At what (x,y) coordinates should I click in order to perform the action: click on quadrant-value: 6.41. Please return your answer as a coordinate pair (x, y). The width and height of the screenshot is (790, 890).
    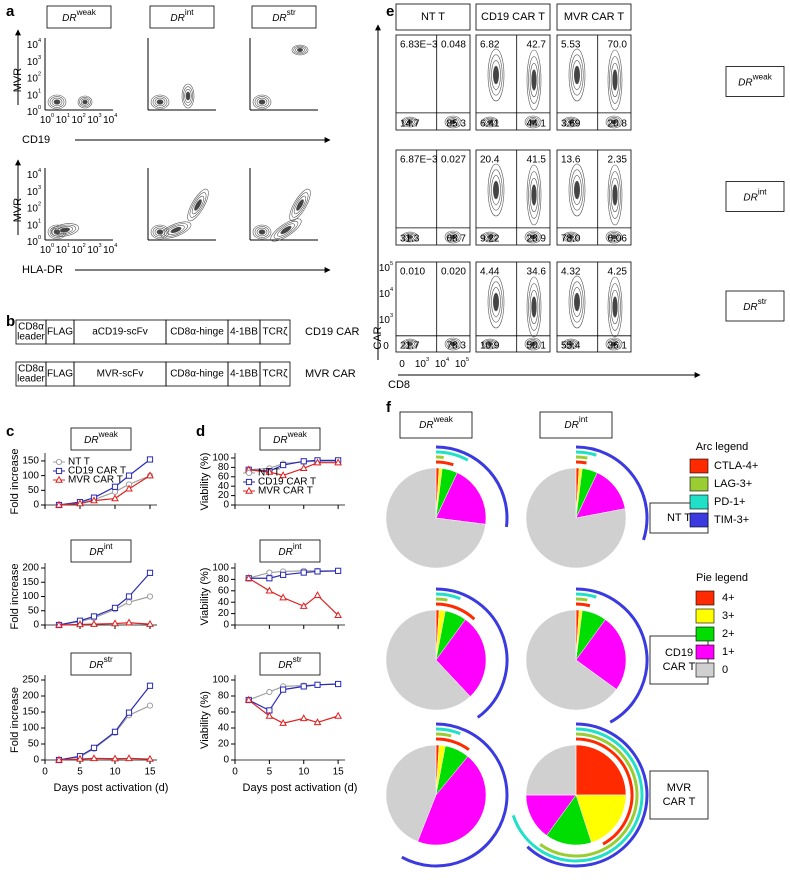
    Looking at the image, I should click on (490, 124).